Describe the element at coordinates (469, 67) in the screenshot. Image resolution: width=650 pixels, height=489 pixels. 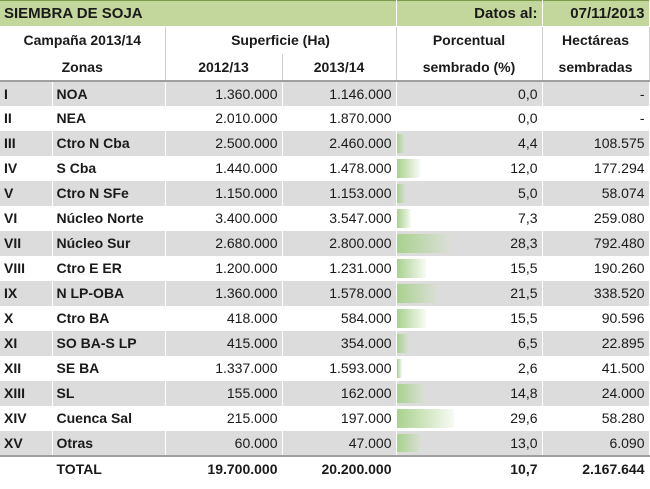
I see `header-sembrado-pct: sembrado (%)` at that location.